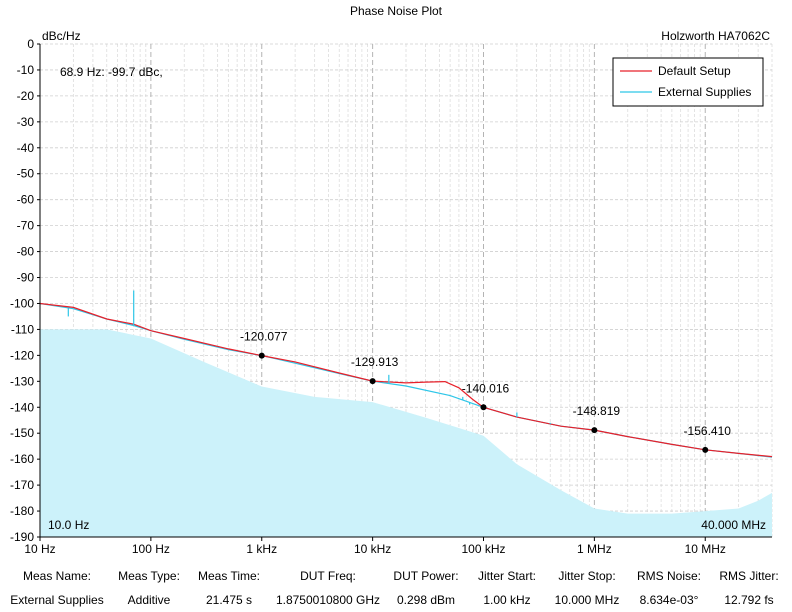  I want to click on header-rms-noise: RMS Noise:, so click(669, 576).